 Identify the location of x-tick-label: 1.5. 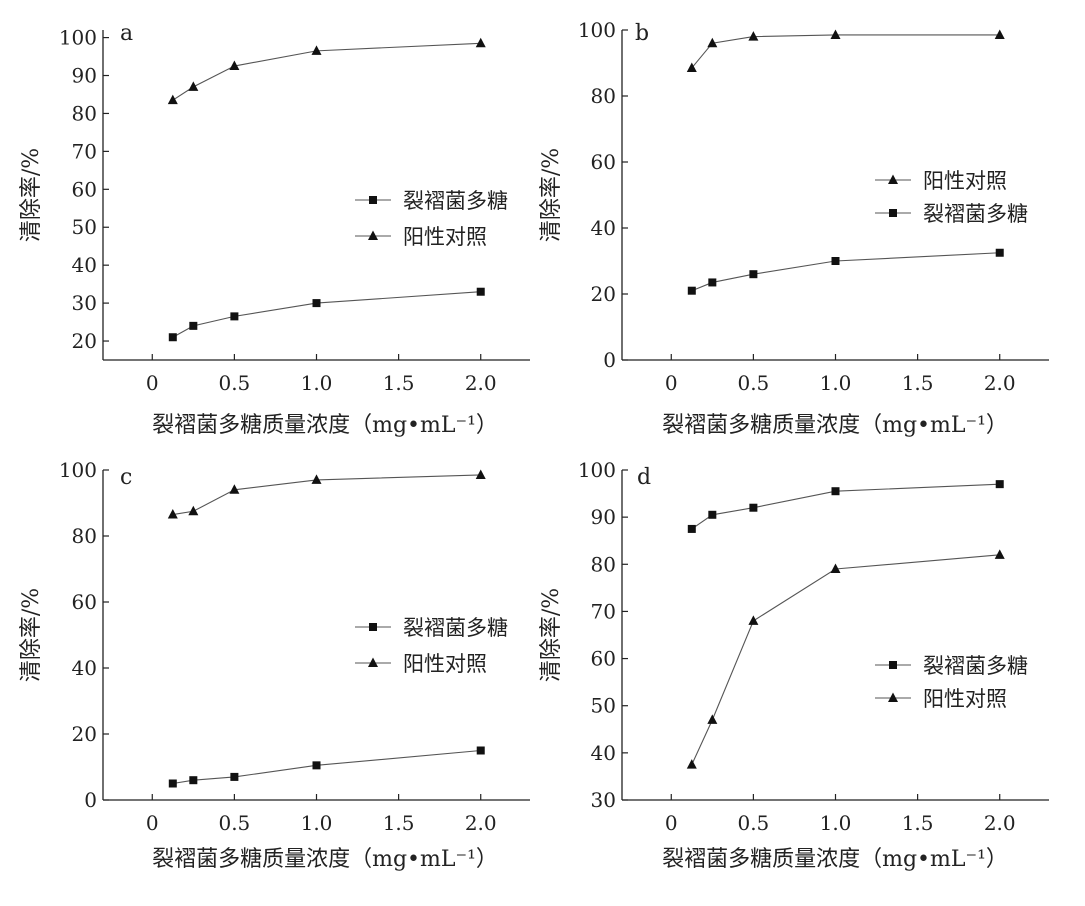
(918, 383).